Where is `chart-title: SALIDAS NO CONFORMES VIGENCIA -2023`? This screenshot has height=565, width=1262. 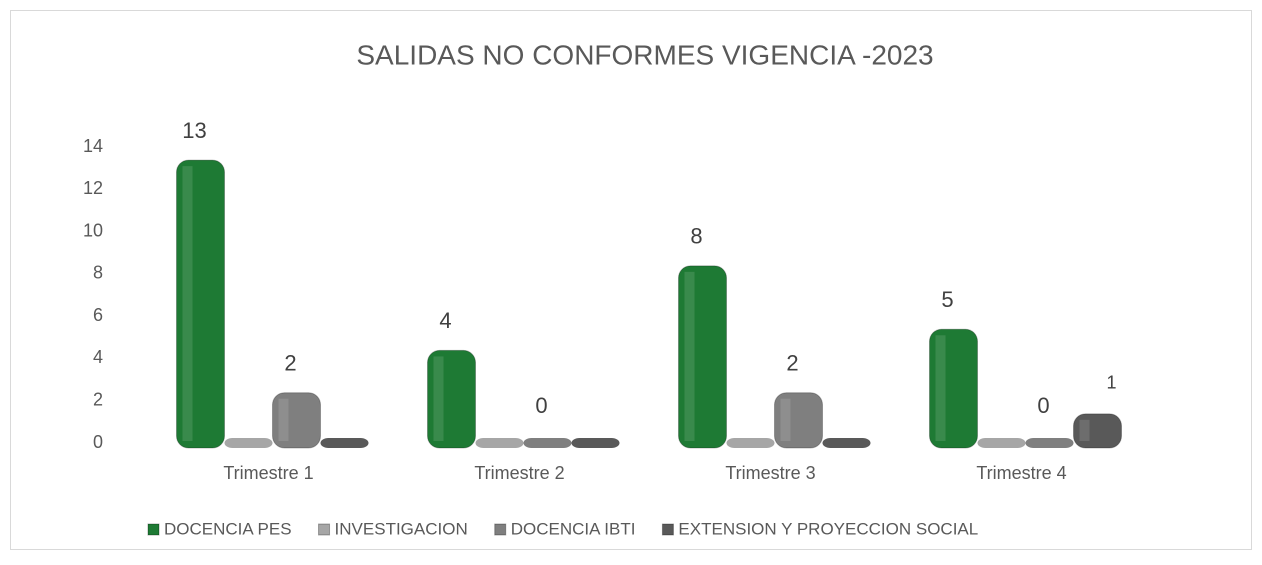 chart-title: SALIDAS NO CONFORMES VIGENCIA -2023 is located at coordinates (644, 54).